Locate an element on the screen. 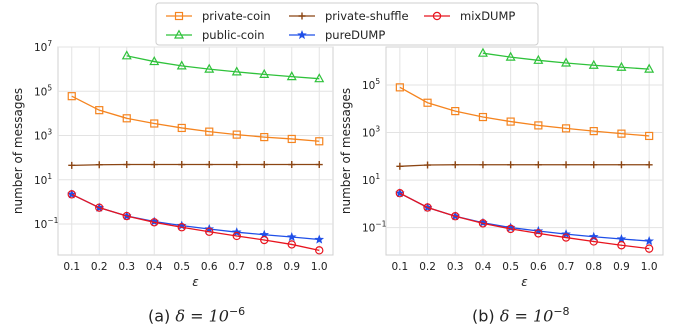 Image resolution: width=674 pixels, height=332 pixels. legend-marker-puredump is located at coordinates (302, 34).